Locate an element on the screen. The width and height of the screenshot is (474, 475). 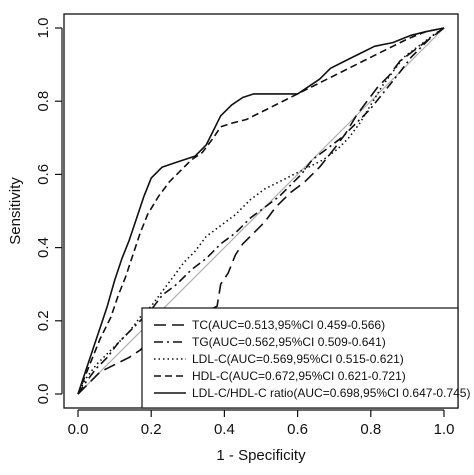
x-axis-title: 1 - Specificity is located at coordinates (261, 455).